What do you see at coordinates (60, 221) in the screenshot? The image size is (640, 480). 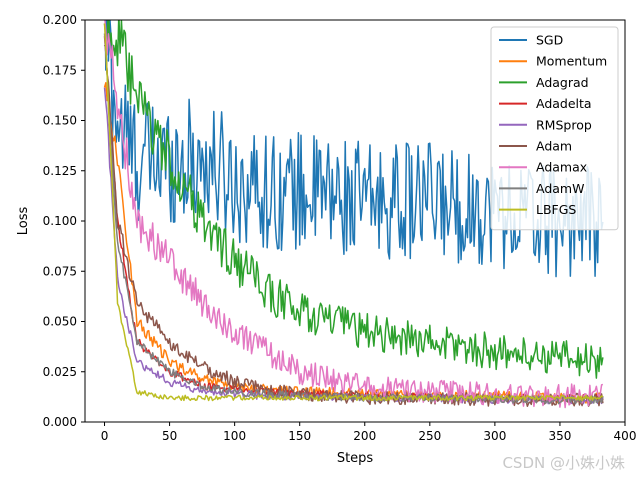 I see `y-tick-label: 0.100` at bounding box center [60, 221].